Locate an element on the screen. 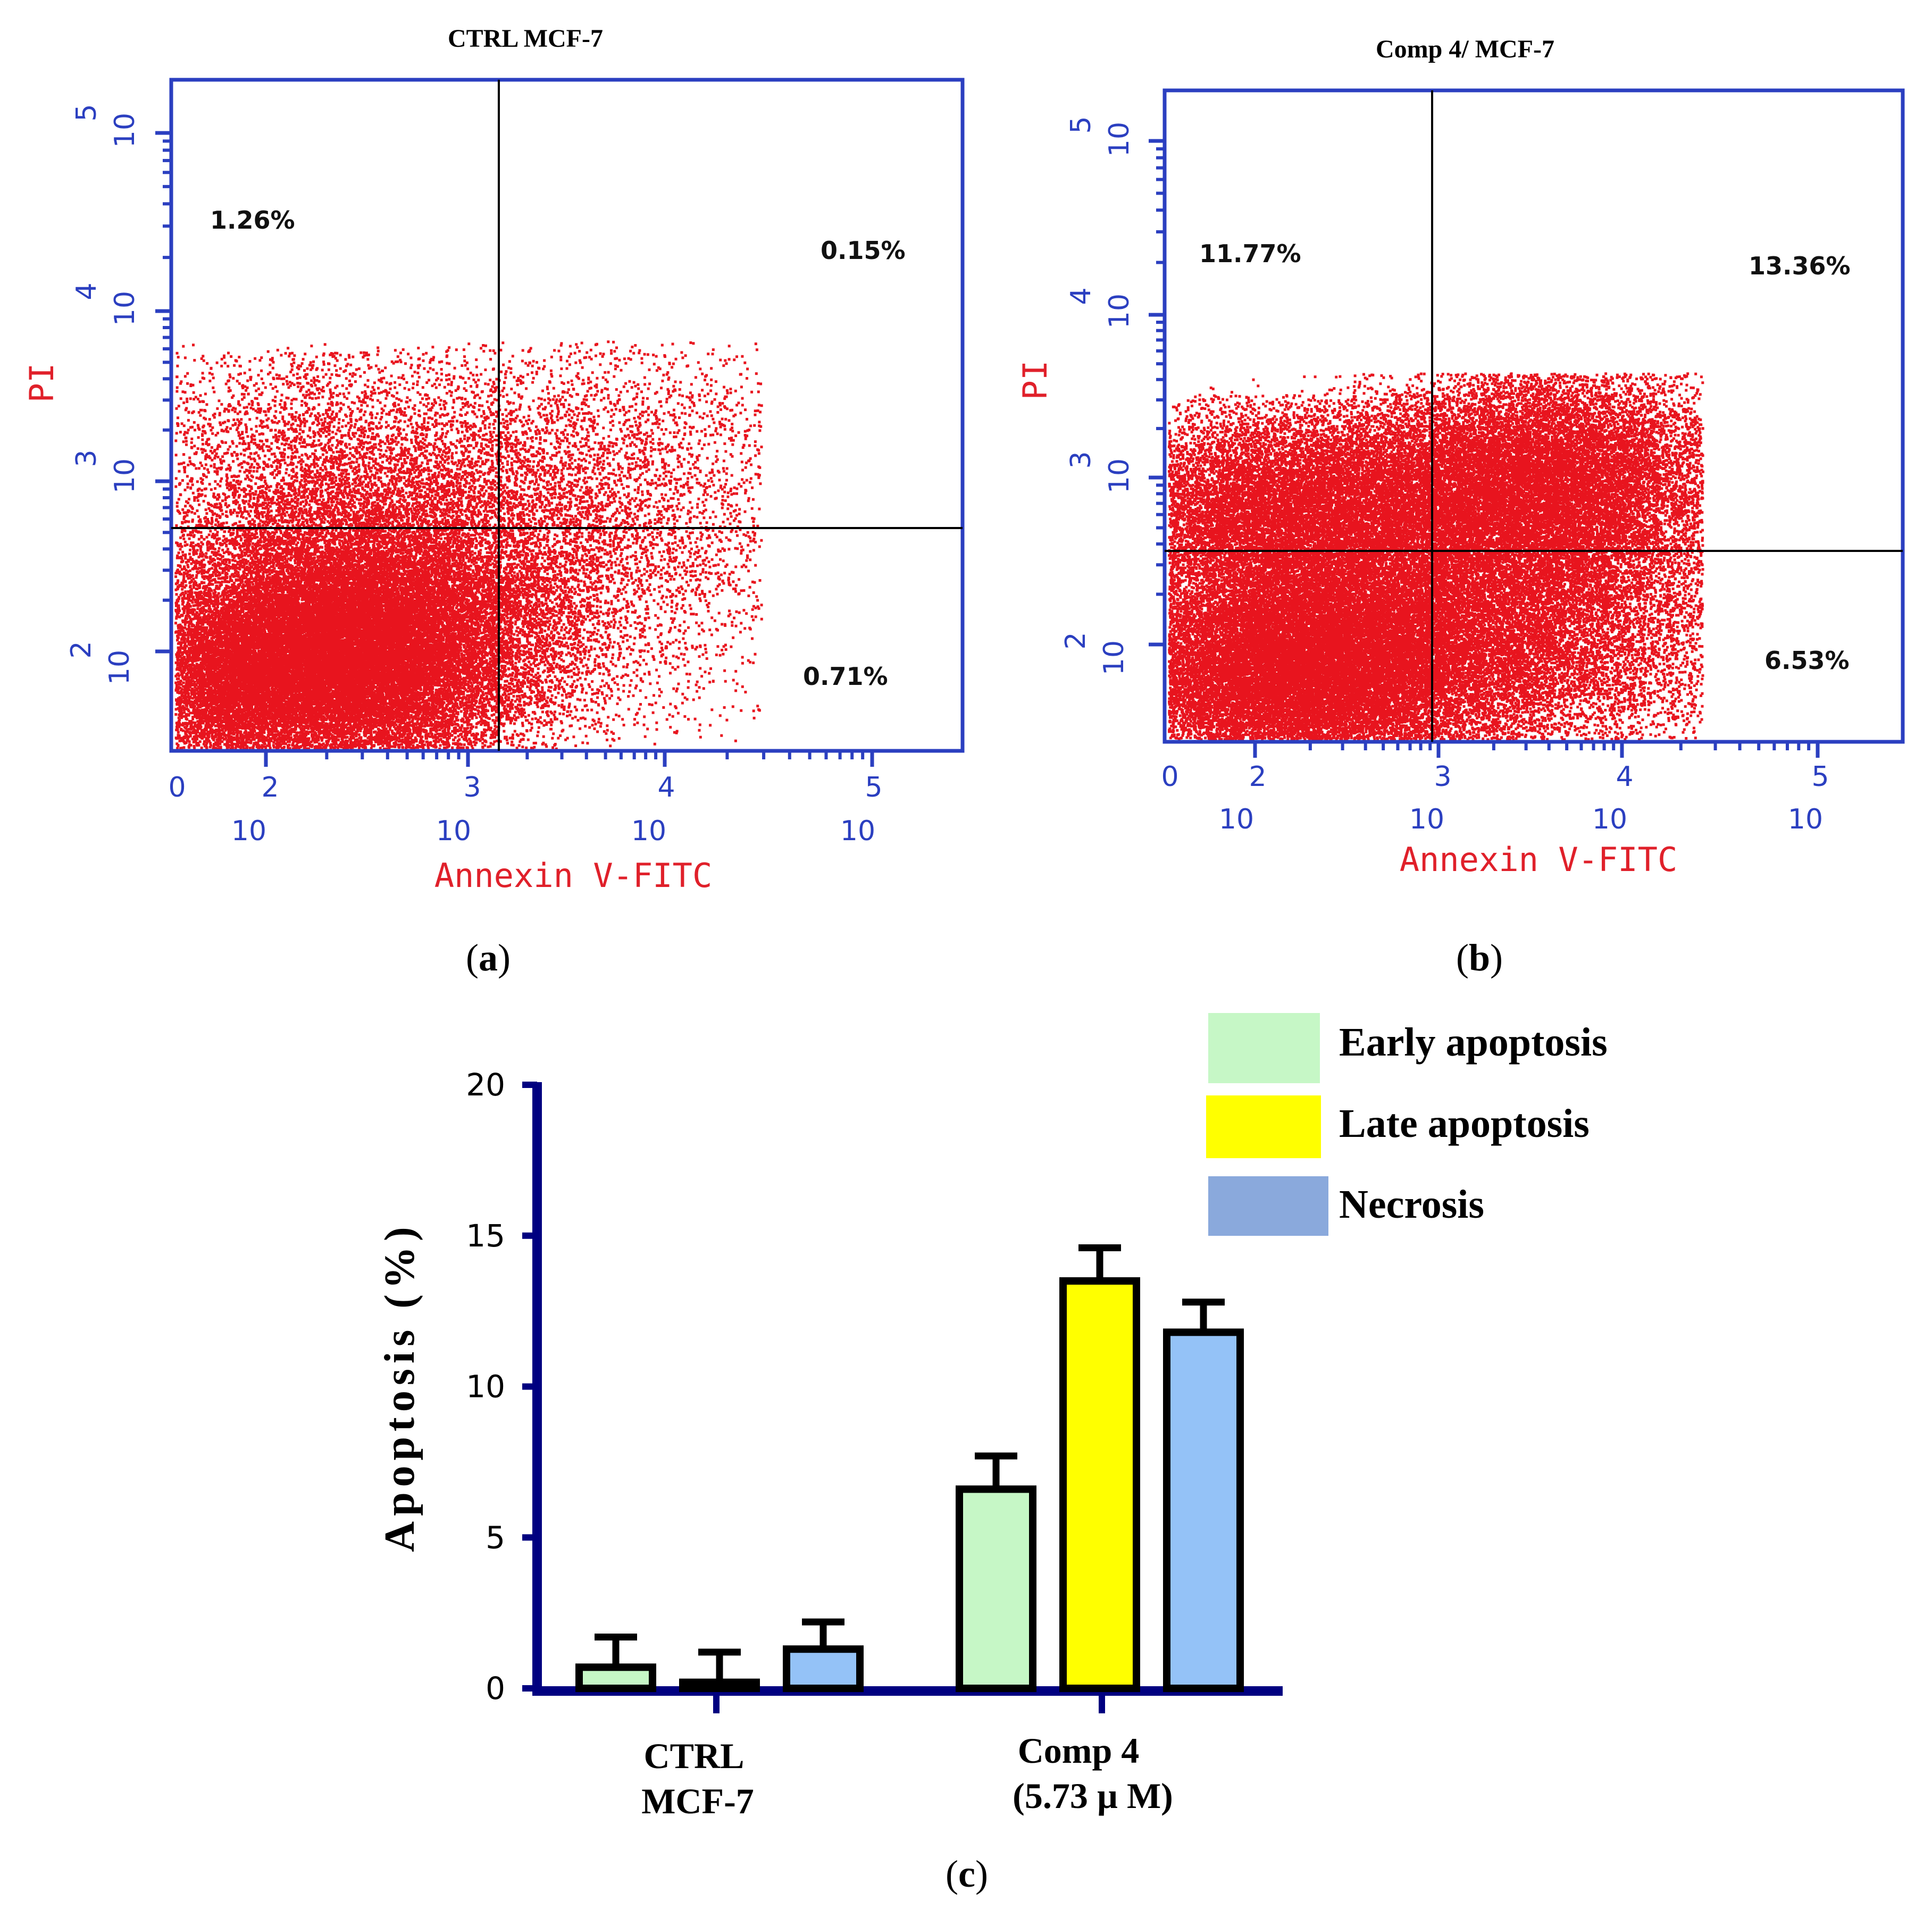 This screenshot has width=1932, height=1917. bar-y-ticks: 0 5 10 15 20 is located at coordinates (501, 1386).